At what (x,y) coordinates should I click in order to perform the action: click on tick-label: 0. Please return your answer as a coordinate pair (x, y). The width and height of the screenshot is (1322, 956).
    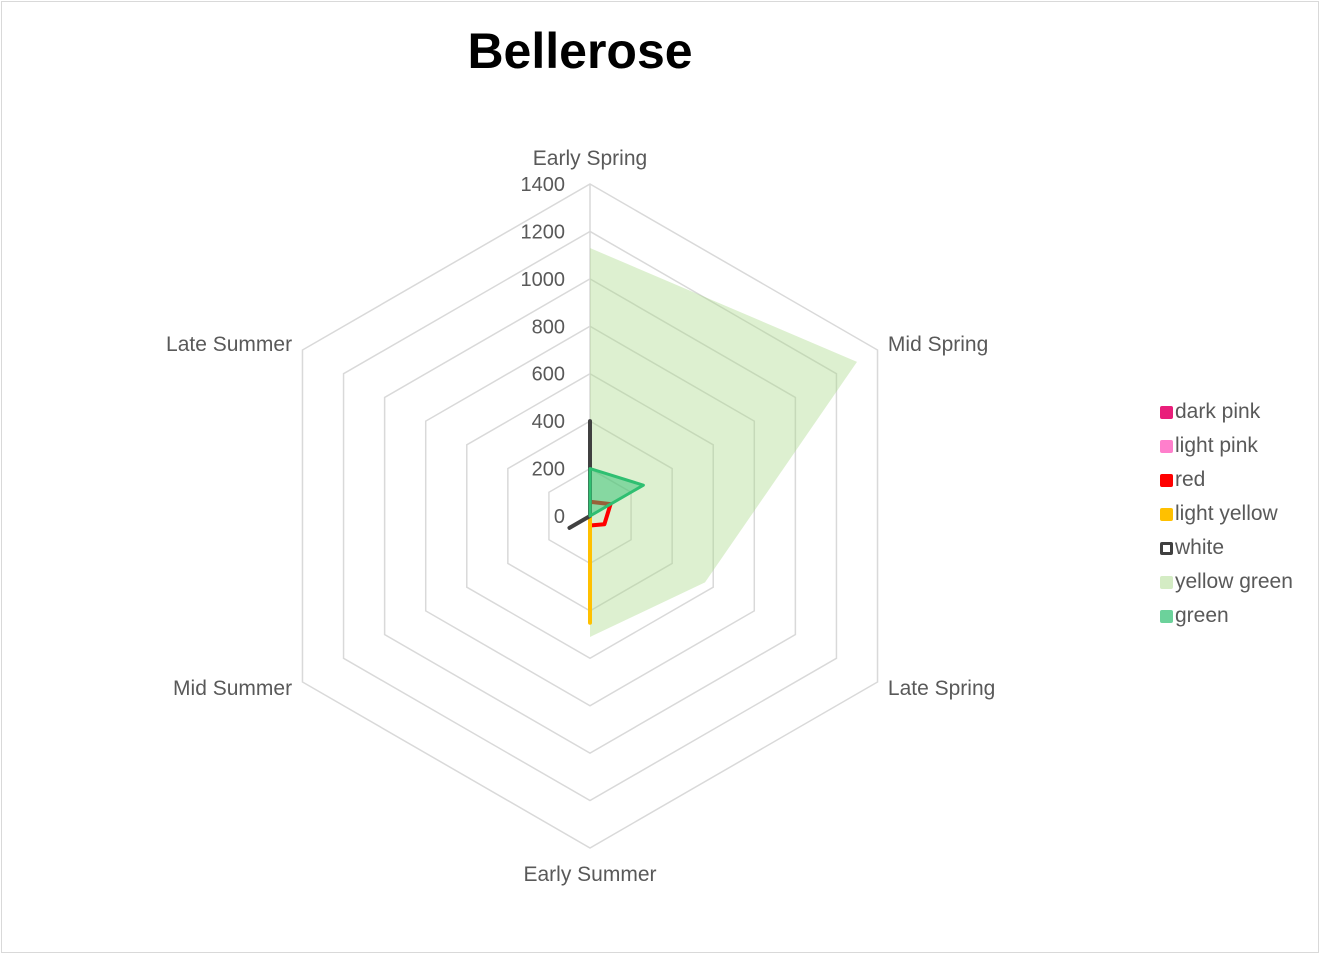
    Looking at the image, I should click on (559, 517).